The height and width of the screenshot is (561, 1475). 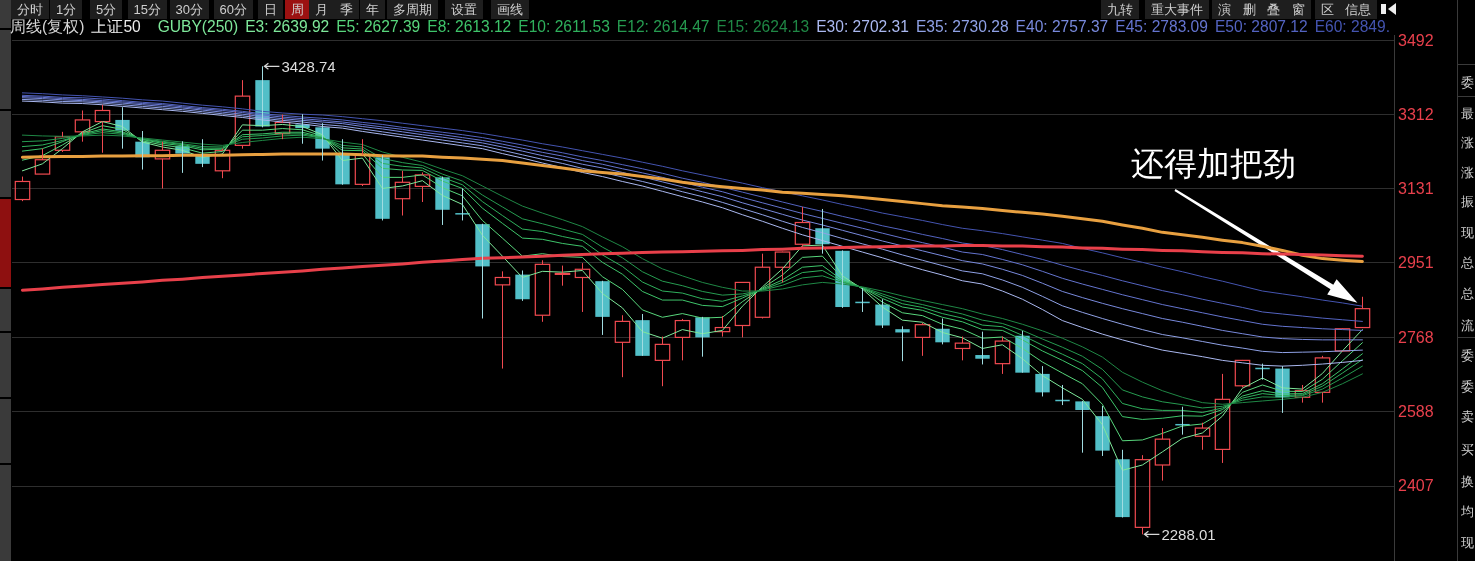 What do you see at coordinates (1177, 9) in the screenshot?
I see `toolbar-label: 重大事件` at bounding box center [1177, 9].